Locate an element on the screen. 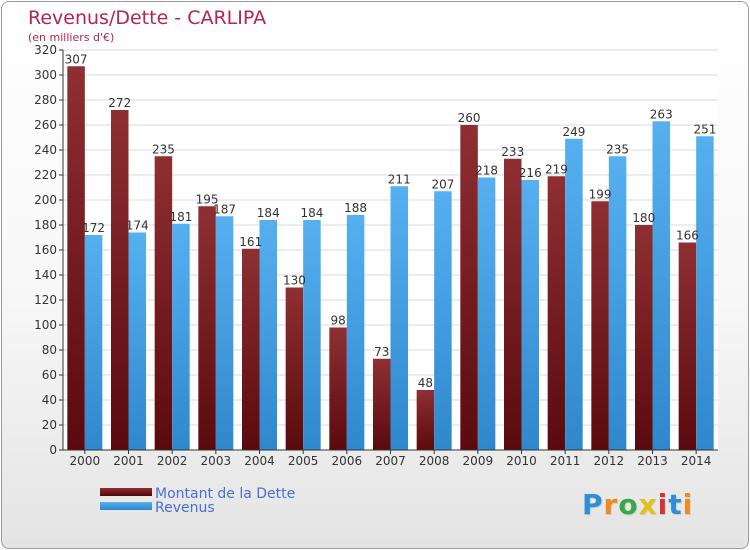  legend-label-revenus: Revenus is located at coordinates (185, 508).